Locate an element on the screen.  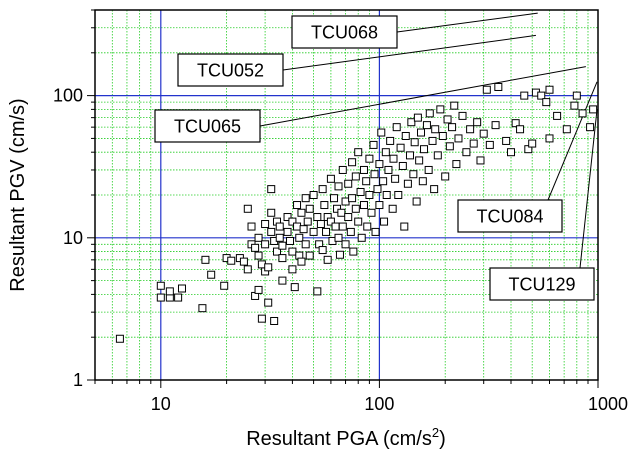
x-axis-title: Resultant PGA (cm/s2) is located at coordinates (346, 437).